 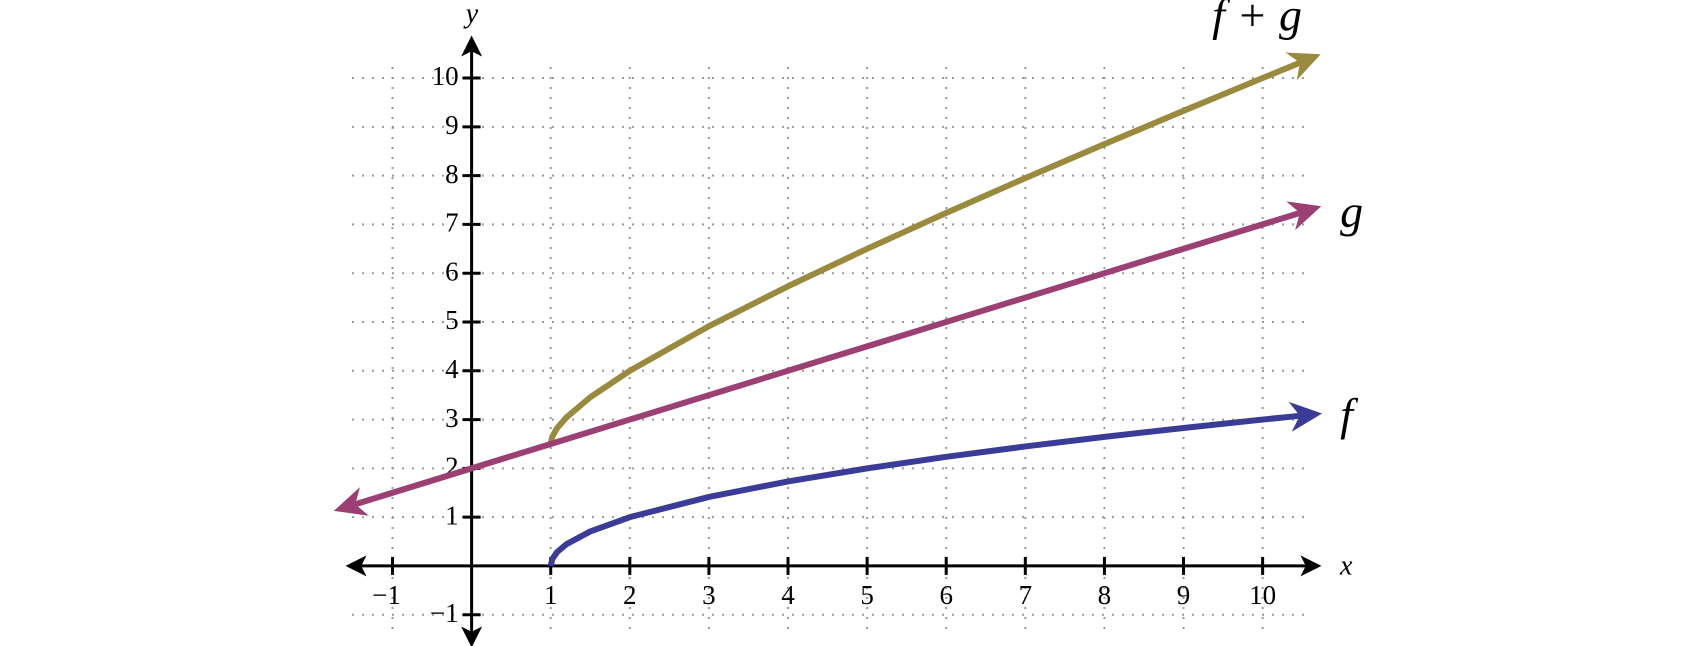 I want to click on y-tick-label: 1, so click(x=452, y=515).